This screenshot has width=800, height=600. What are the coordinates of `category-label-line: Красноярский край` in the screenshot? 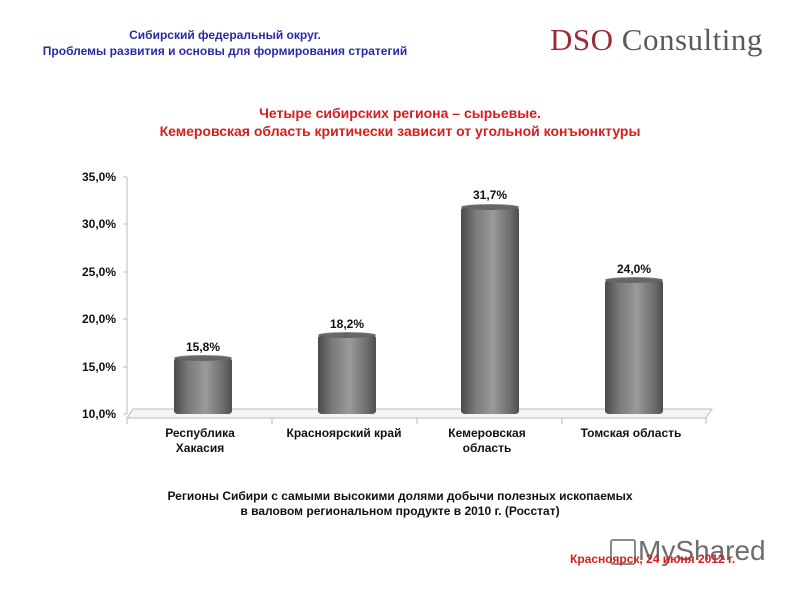 It's located at (344, 433).